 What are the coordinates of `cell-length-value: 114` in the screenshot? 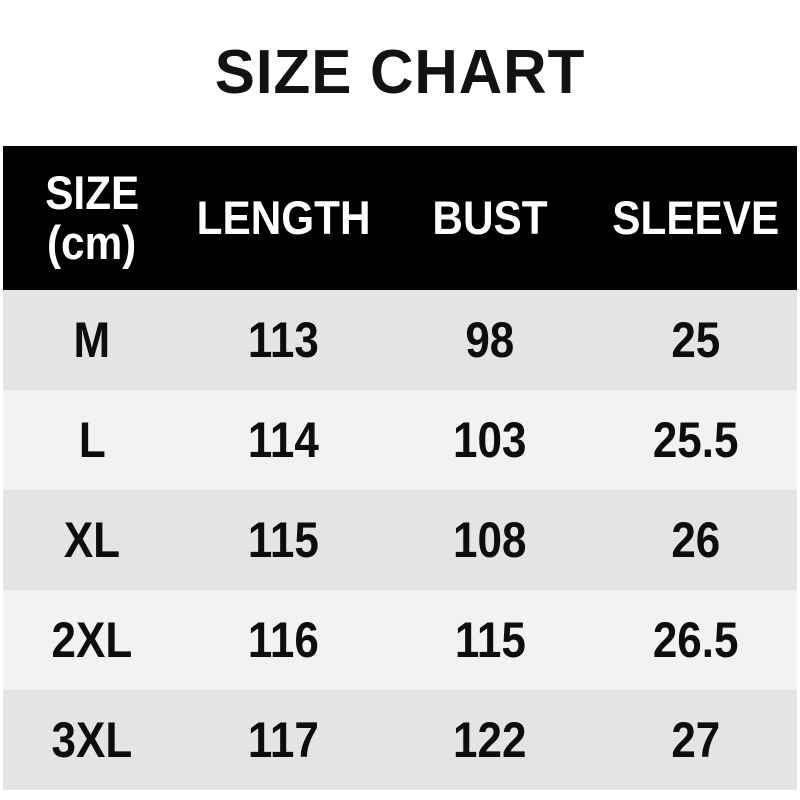 It's located at (283, 440).